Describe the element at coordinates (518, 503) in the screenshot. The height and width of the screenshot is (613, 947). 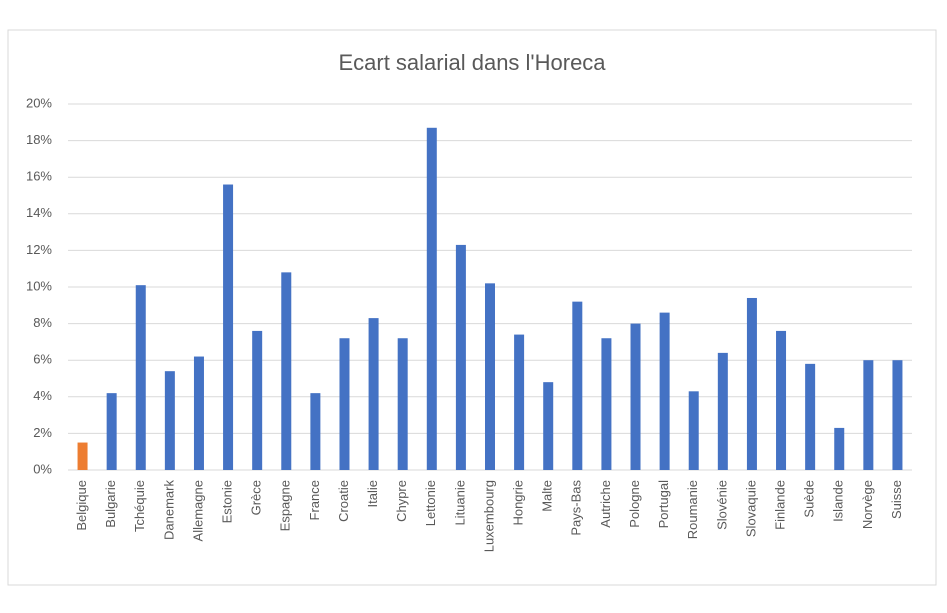
I see `x-tick-label: Hongrie` at that location.